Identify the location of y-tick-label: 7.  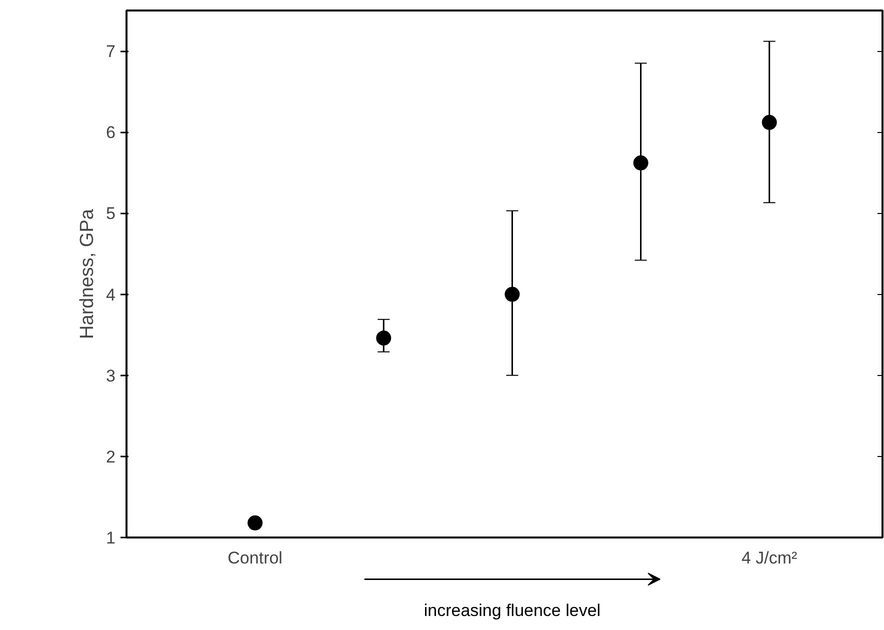
(111, 52).